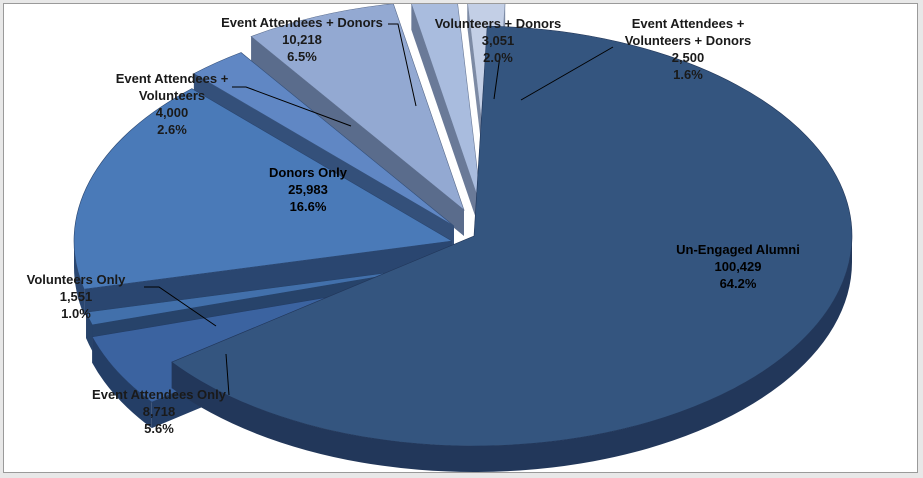  I want to click on data-label-event-attendees-donors: Event Attendees + Donors 10,218 6.5%, so click(302, 39).